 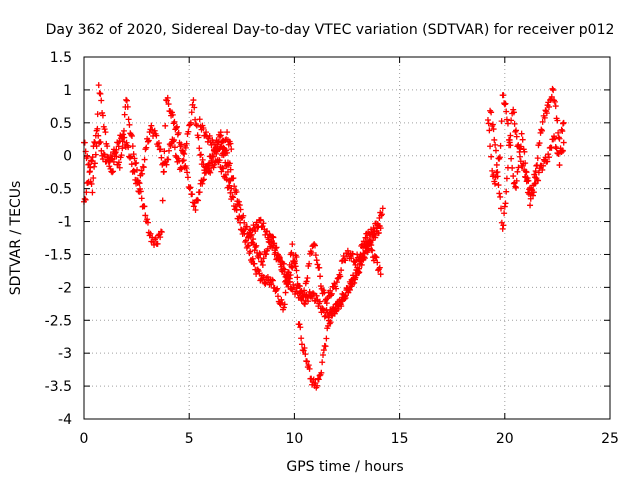 What do you see at coordinates (189, 439) in the screenshot?
I see `x-tick-label: 5` at bounding box center [189, 439].